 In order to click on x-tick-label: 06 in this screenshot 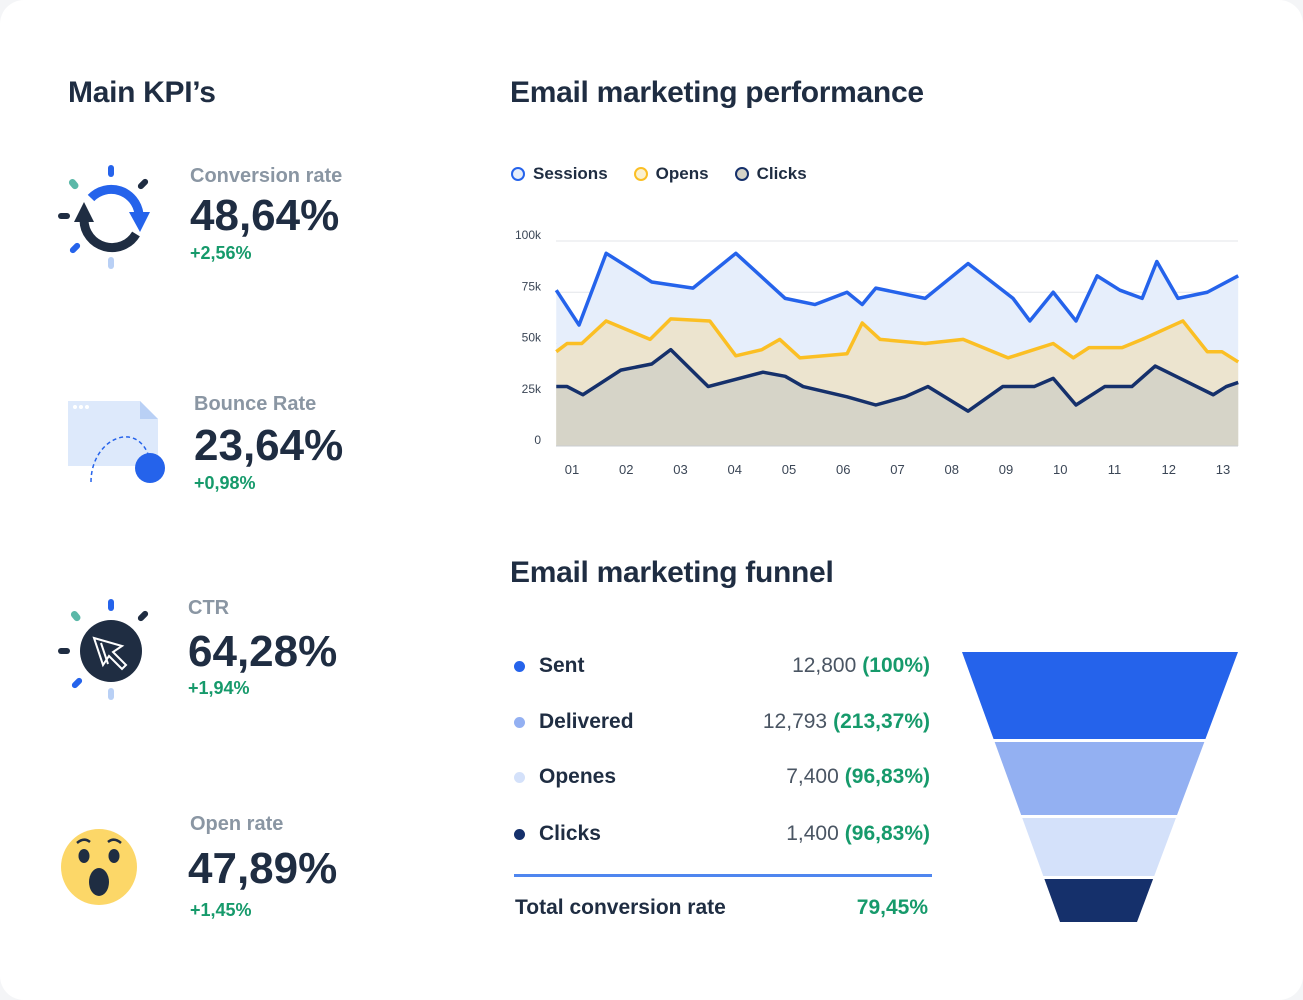, I will do `click(843, 469)`.